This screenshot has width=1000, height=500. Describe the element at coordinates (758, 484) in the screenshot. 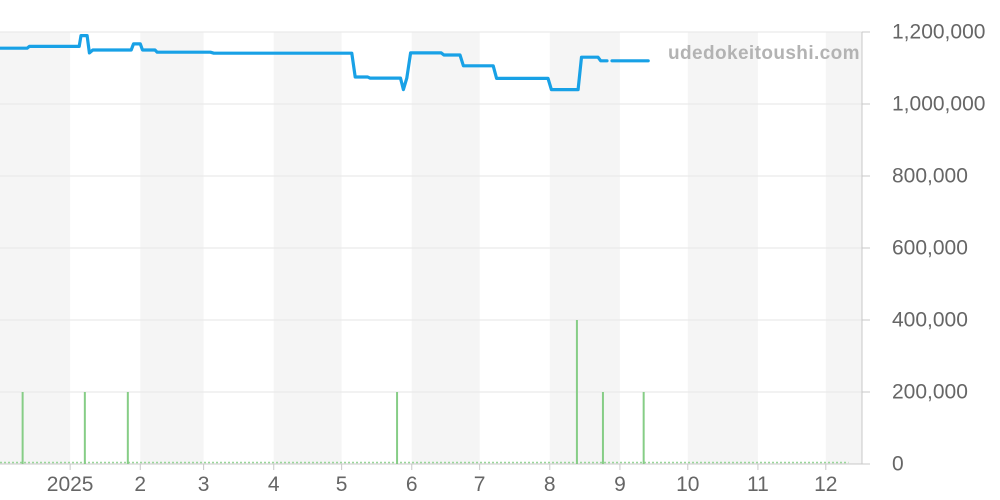

I see `x-axis-label: 11` at that location.